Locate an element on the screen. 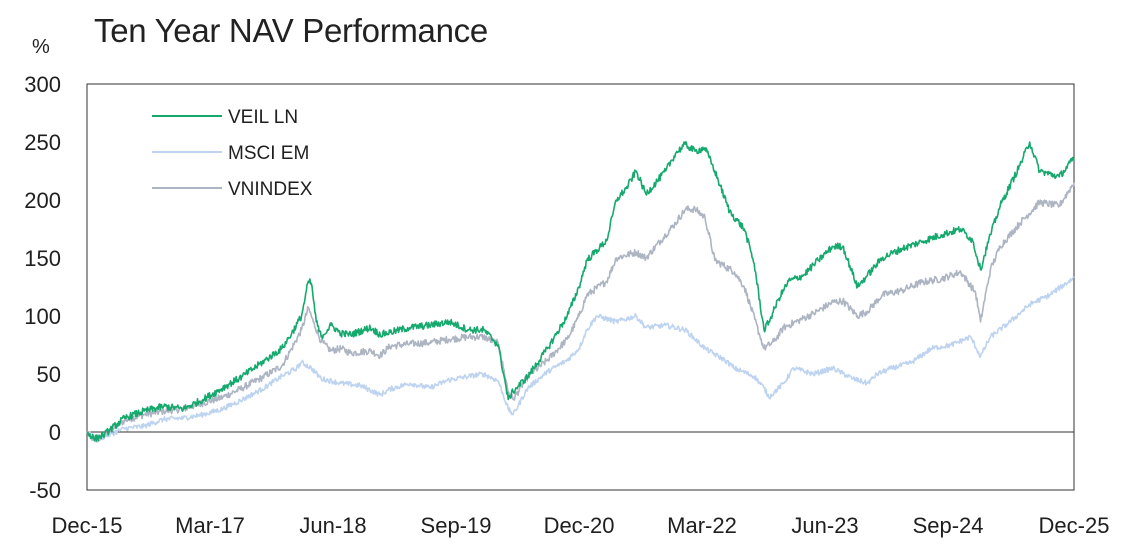 Image resolution: width=1128 pixels, height=560 pixels. y-tick-label: 0 is located at coordinates (55, 432).